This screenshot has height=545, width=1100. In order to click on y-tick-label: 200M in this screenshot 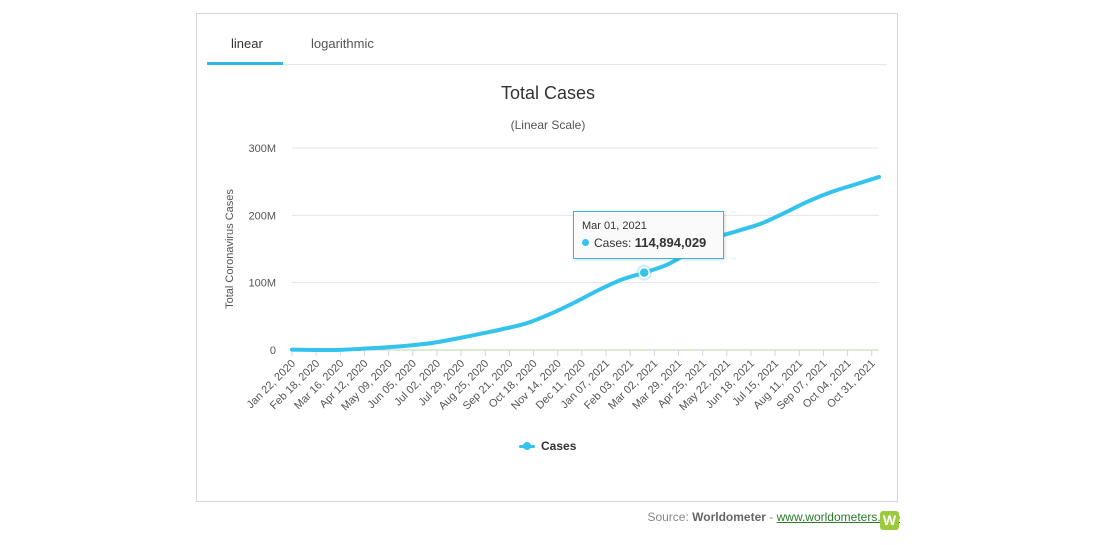, I will do `click(262, 216)`.